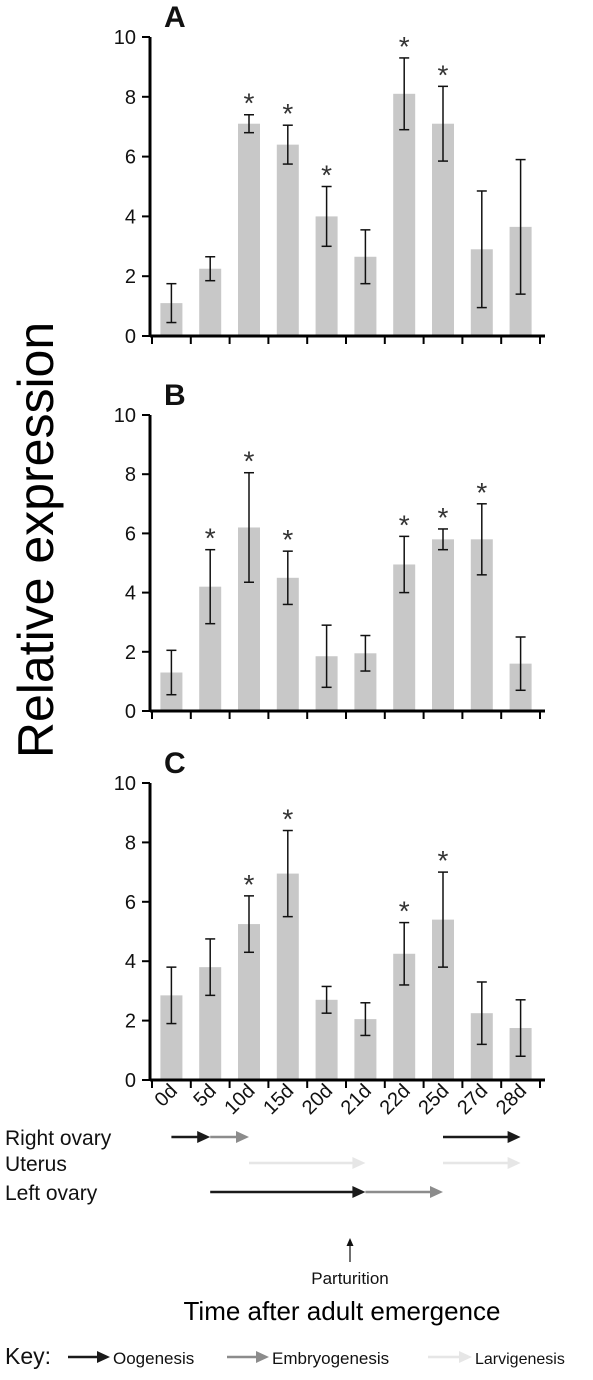 The image size is (593, 1380). I want to click on key-oogenesis-arrow, so click(89, 1357).